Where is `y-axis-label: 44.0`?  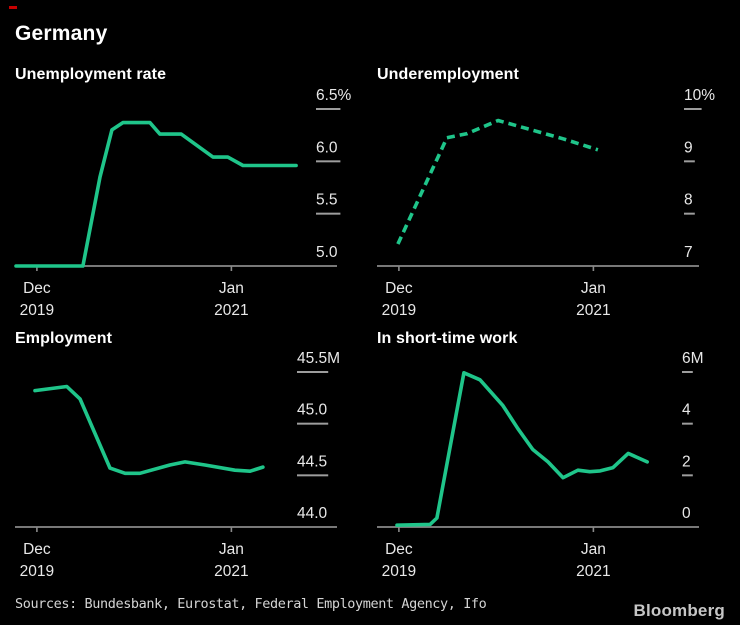
y-axis-label: 44.0 is located at coordinates (312, 513).